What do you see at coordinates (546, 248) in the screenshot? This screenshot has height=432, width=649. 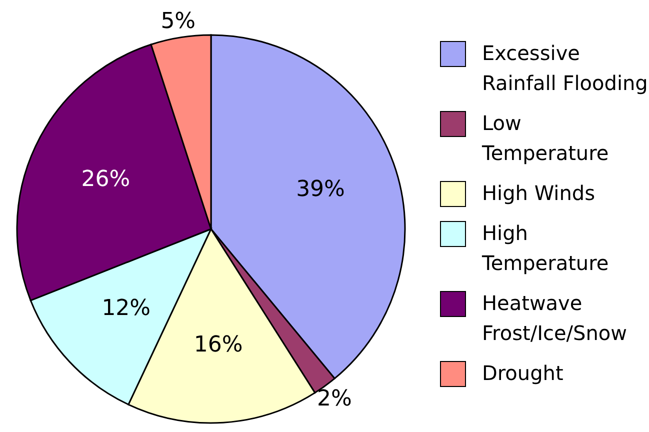 I see `legend-label: High Temperature` at bounding box center [546, 248].